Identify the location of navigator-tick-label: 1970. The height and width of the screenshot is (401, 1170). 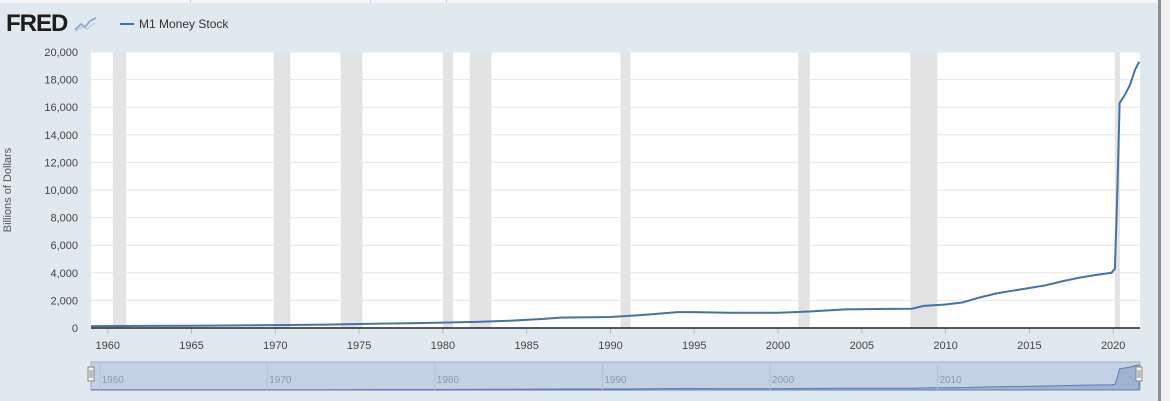
(280, 380).